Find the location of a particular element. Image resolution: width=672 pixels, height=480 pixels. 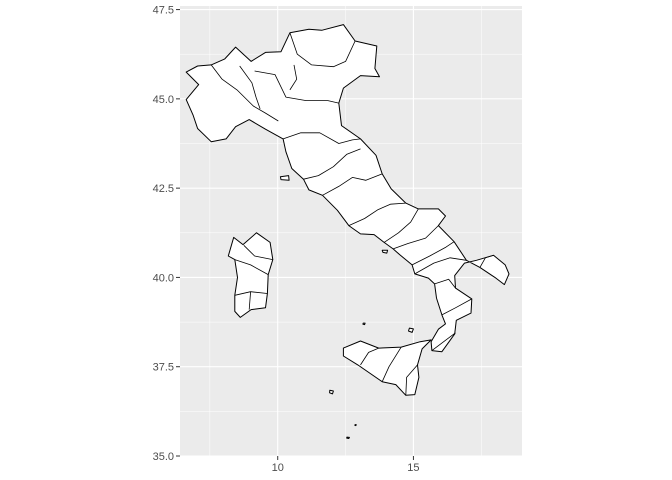

region-sardinia is located at coordinates (250, 275).